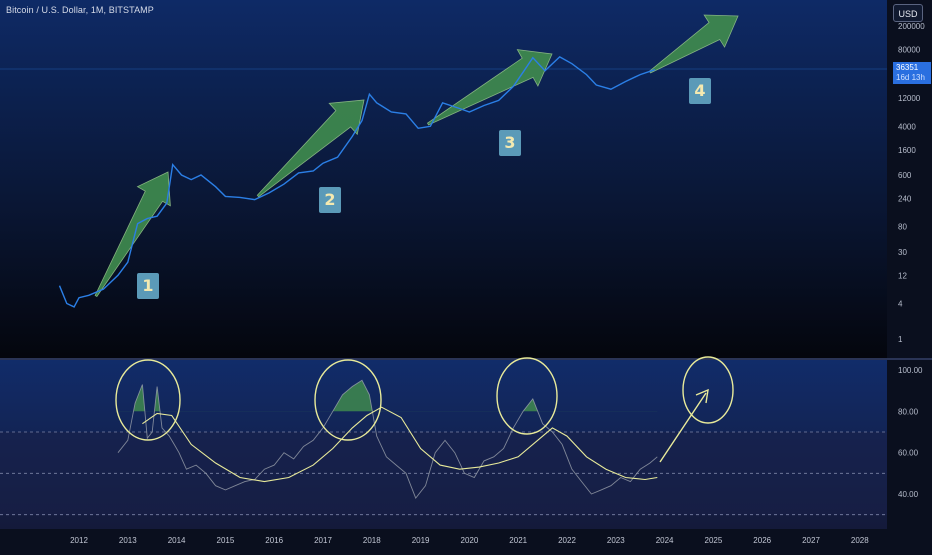 This screenshot has width=932, height=555. Describe the element at coordinates (372, 540) in the screenshot. I see `time-axis-tick: 2018` at that location.